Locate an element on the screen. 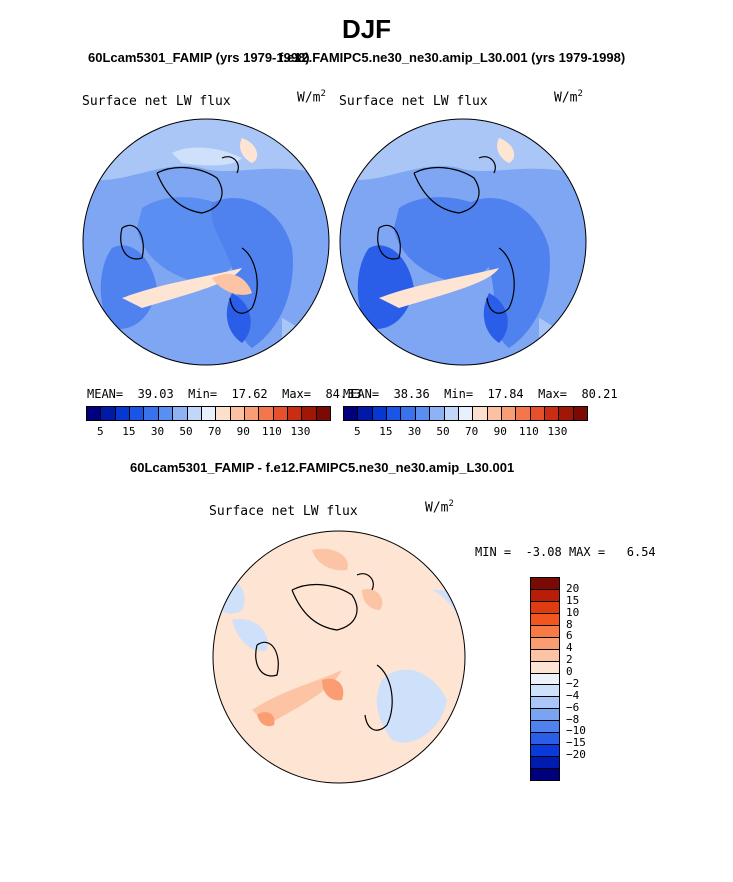  diff-polar-map is located at coordinates (339, 657).